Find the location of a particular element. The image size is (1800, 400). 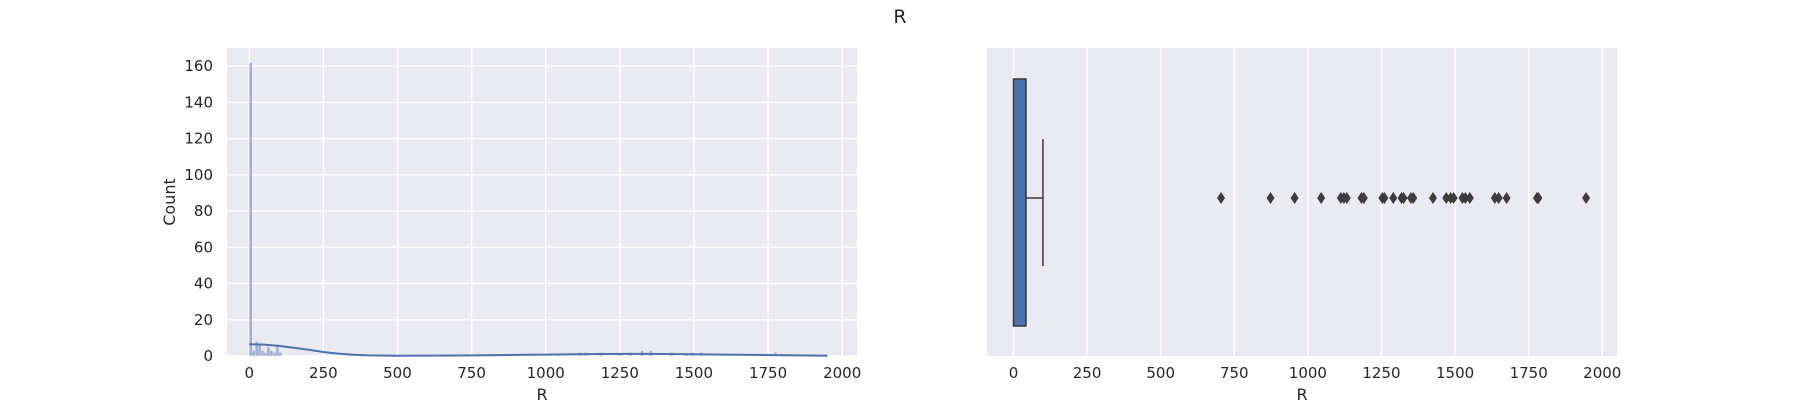

boxplot-x-tick-label: 1000 is located at coordinates (1308, 373).